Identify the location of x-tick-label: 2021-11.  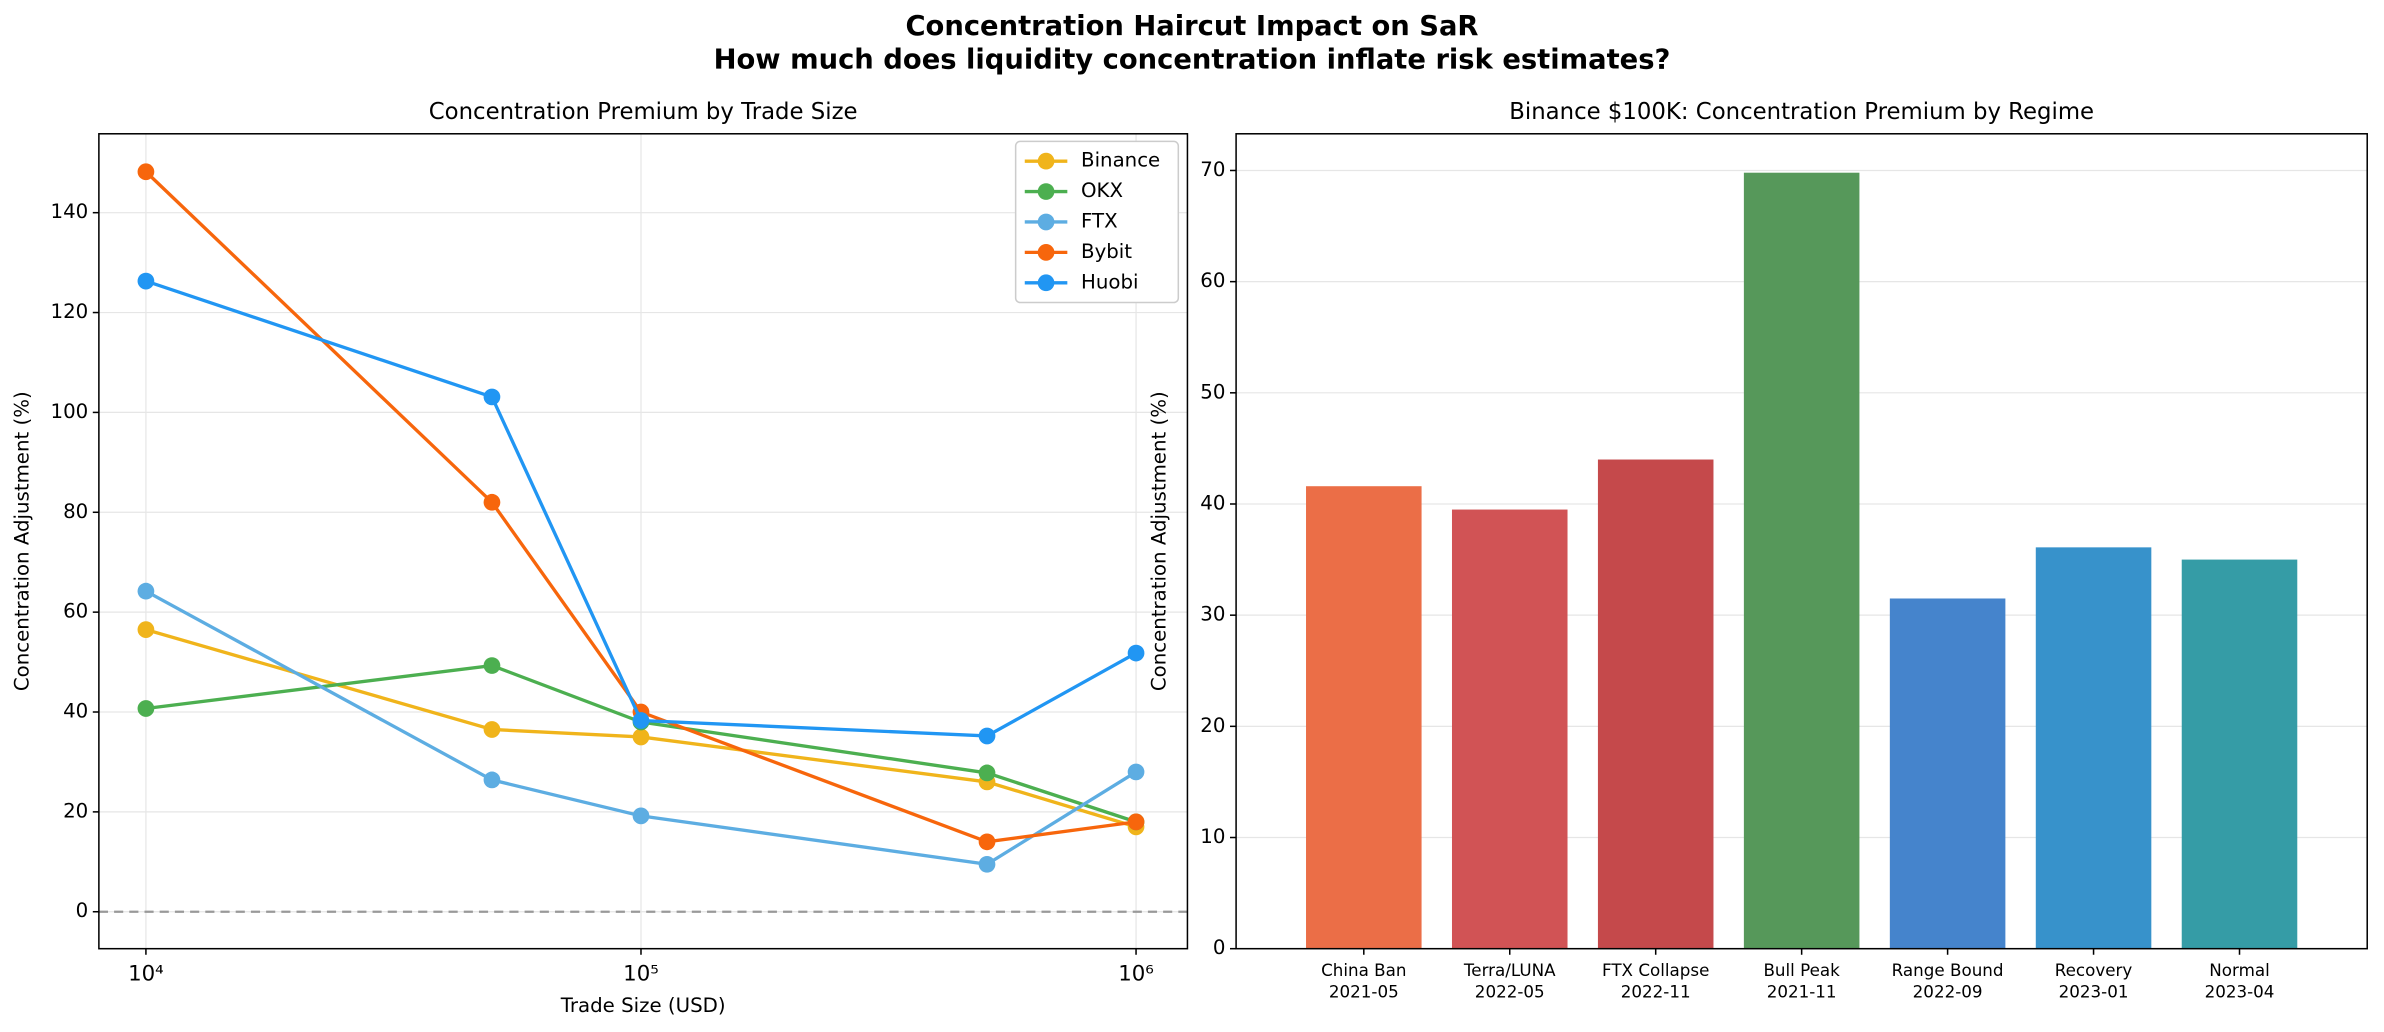
(1802, 991).